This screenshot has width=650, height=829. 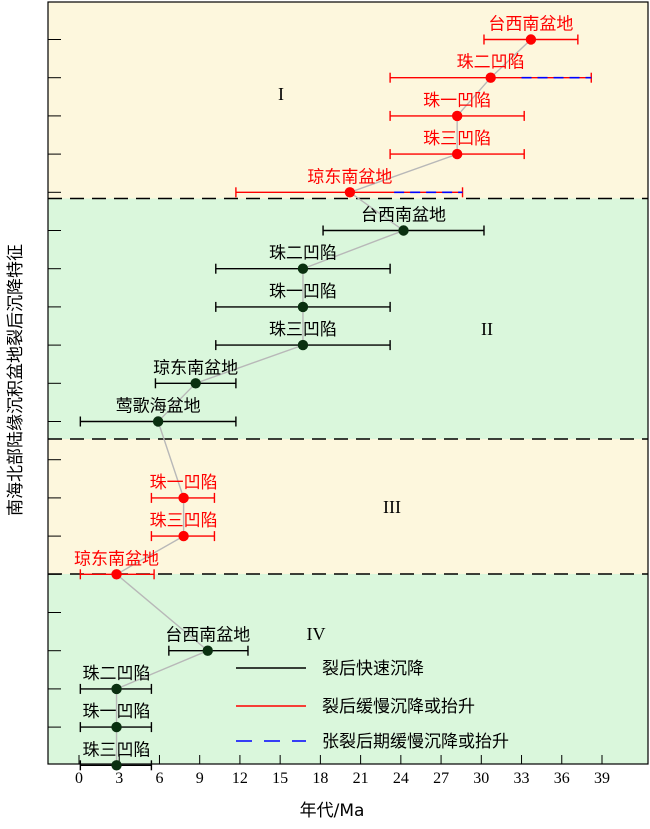 I want to click on data-point-1-2: 珠一凹陷, so click(x=303, y=297).